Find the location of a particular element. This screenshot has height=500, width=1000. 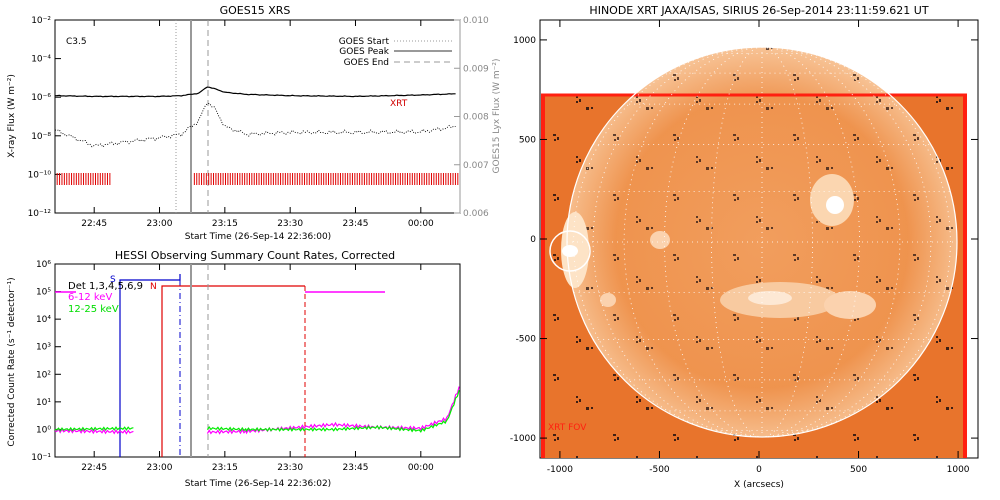

hessi-y-tick-label: 10⁶ is located at coordinates (43, 265).